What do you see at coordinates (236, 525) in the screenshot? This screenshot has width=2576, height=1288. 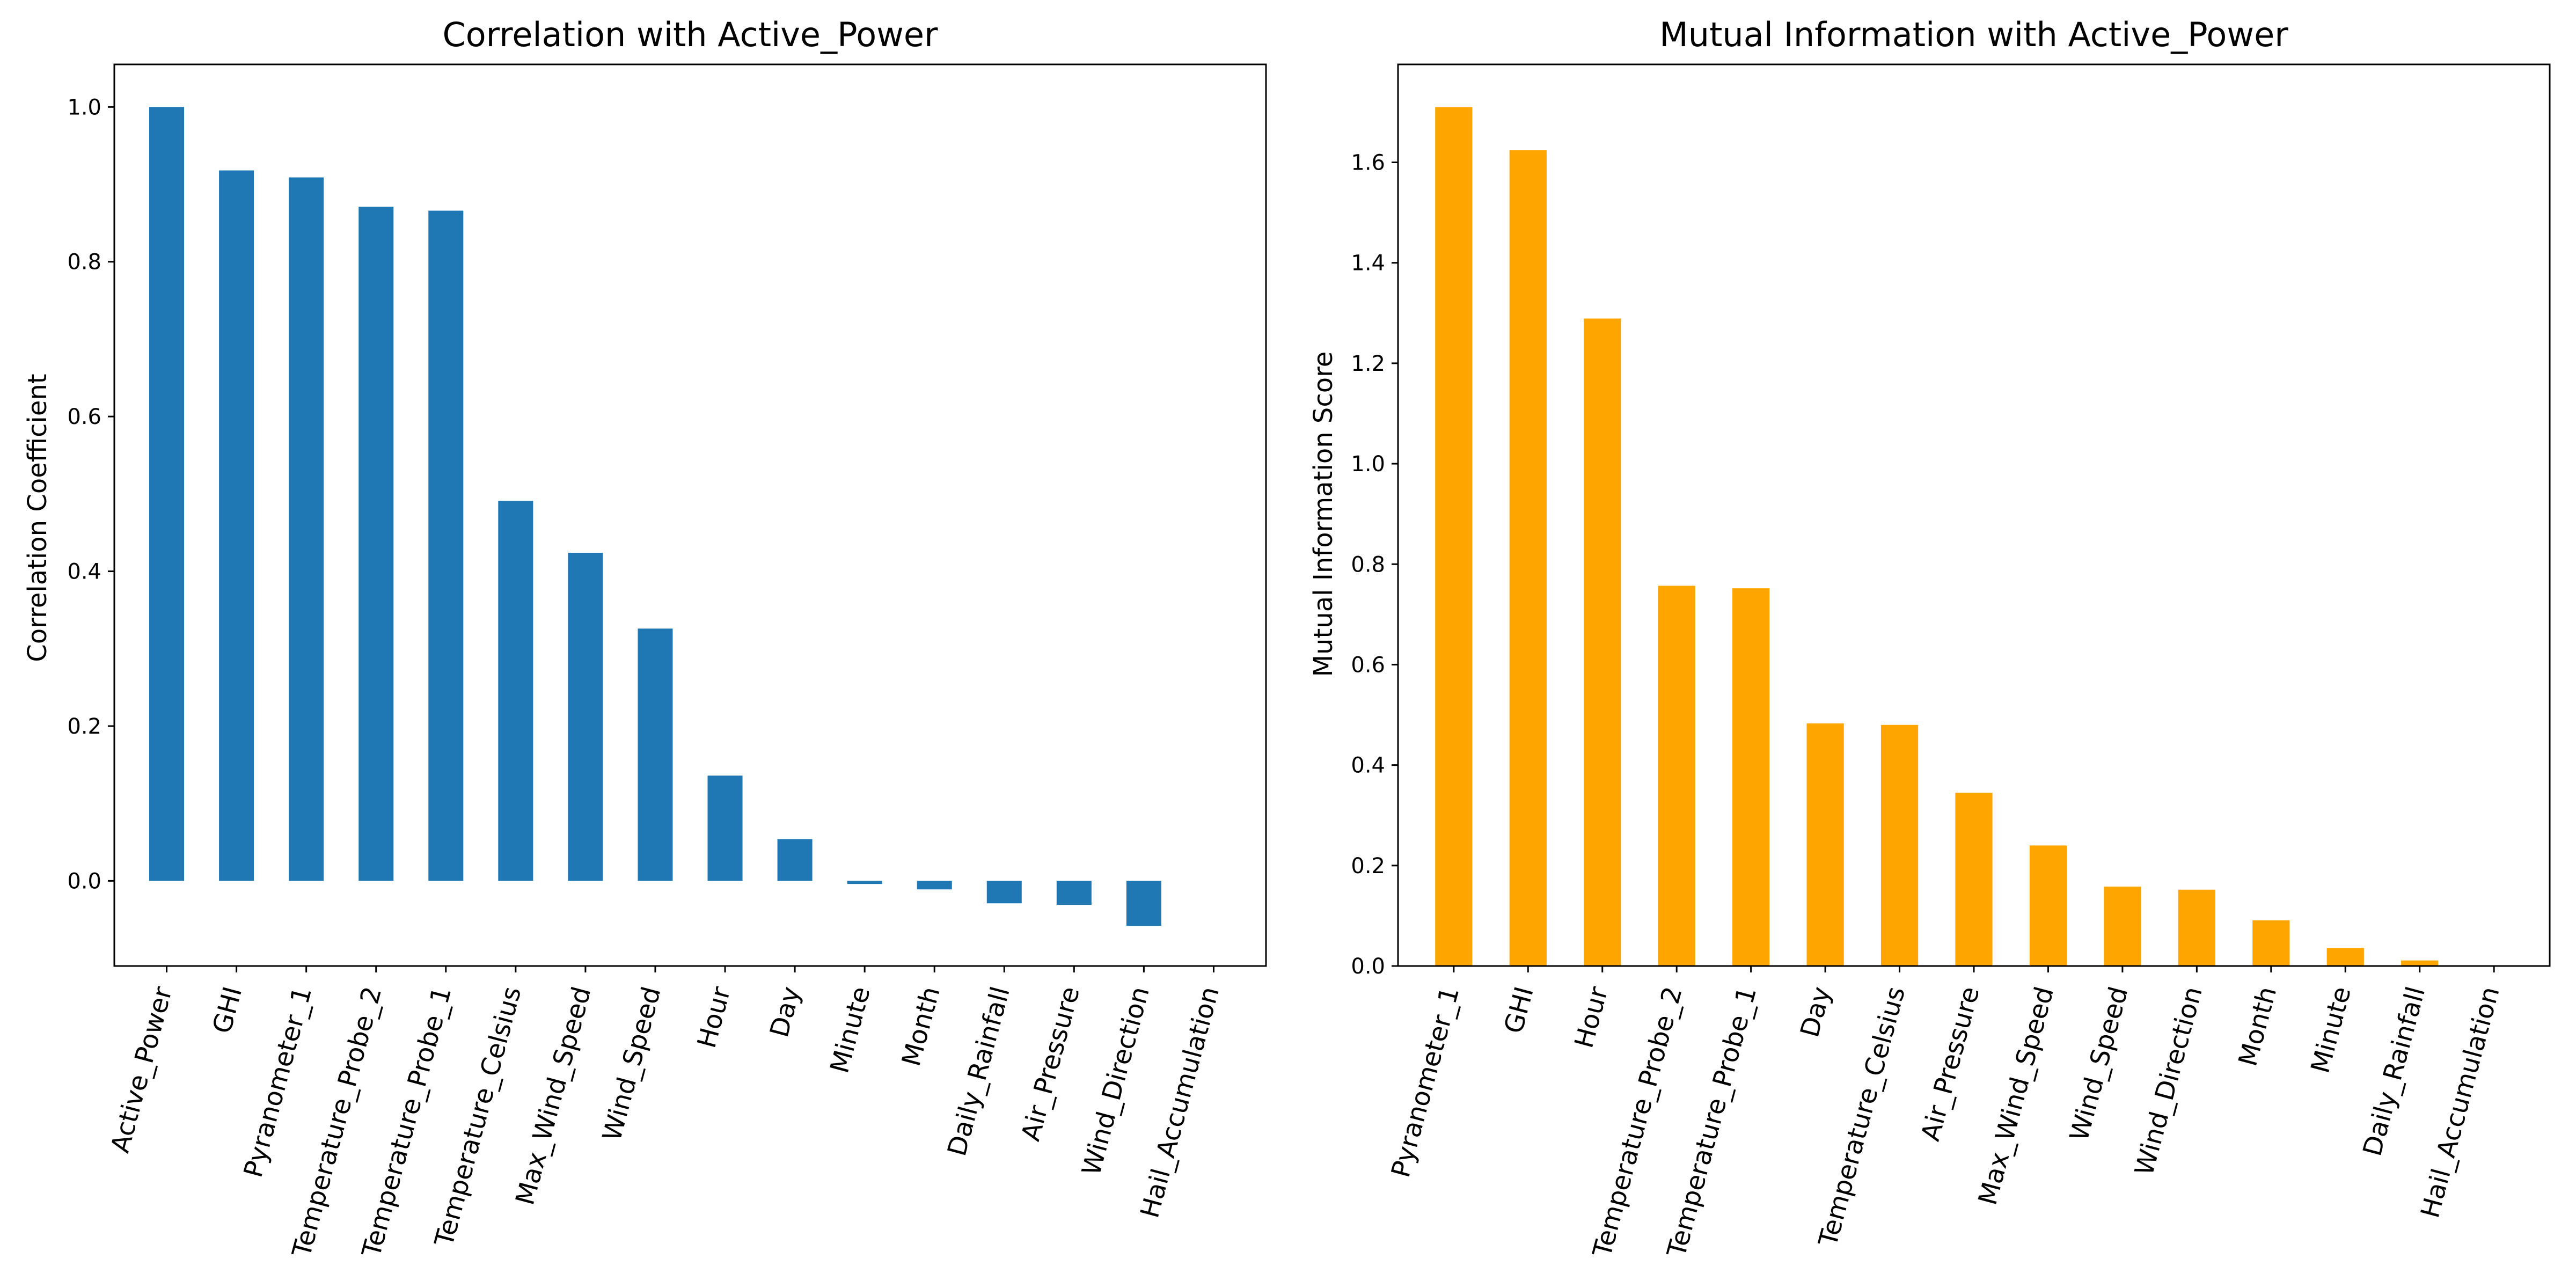 I see `correlation-bar-ghi` at bounding box center [236, 525].